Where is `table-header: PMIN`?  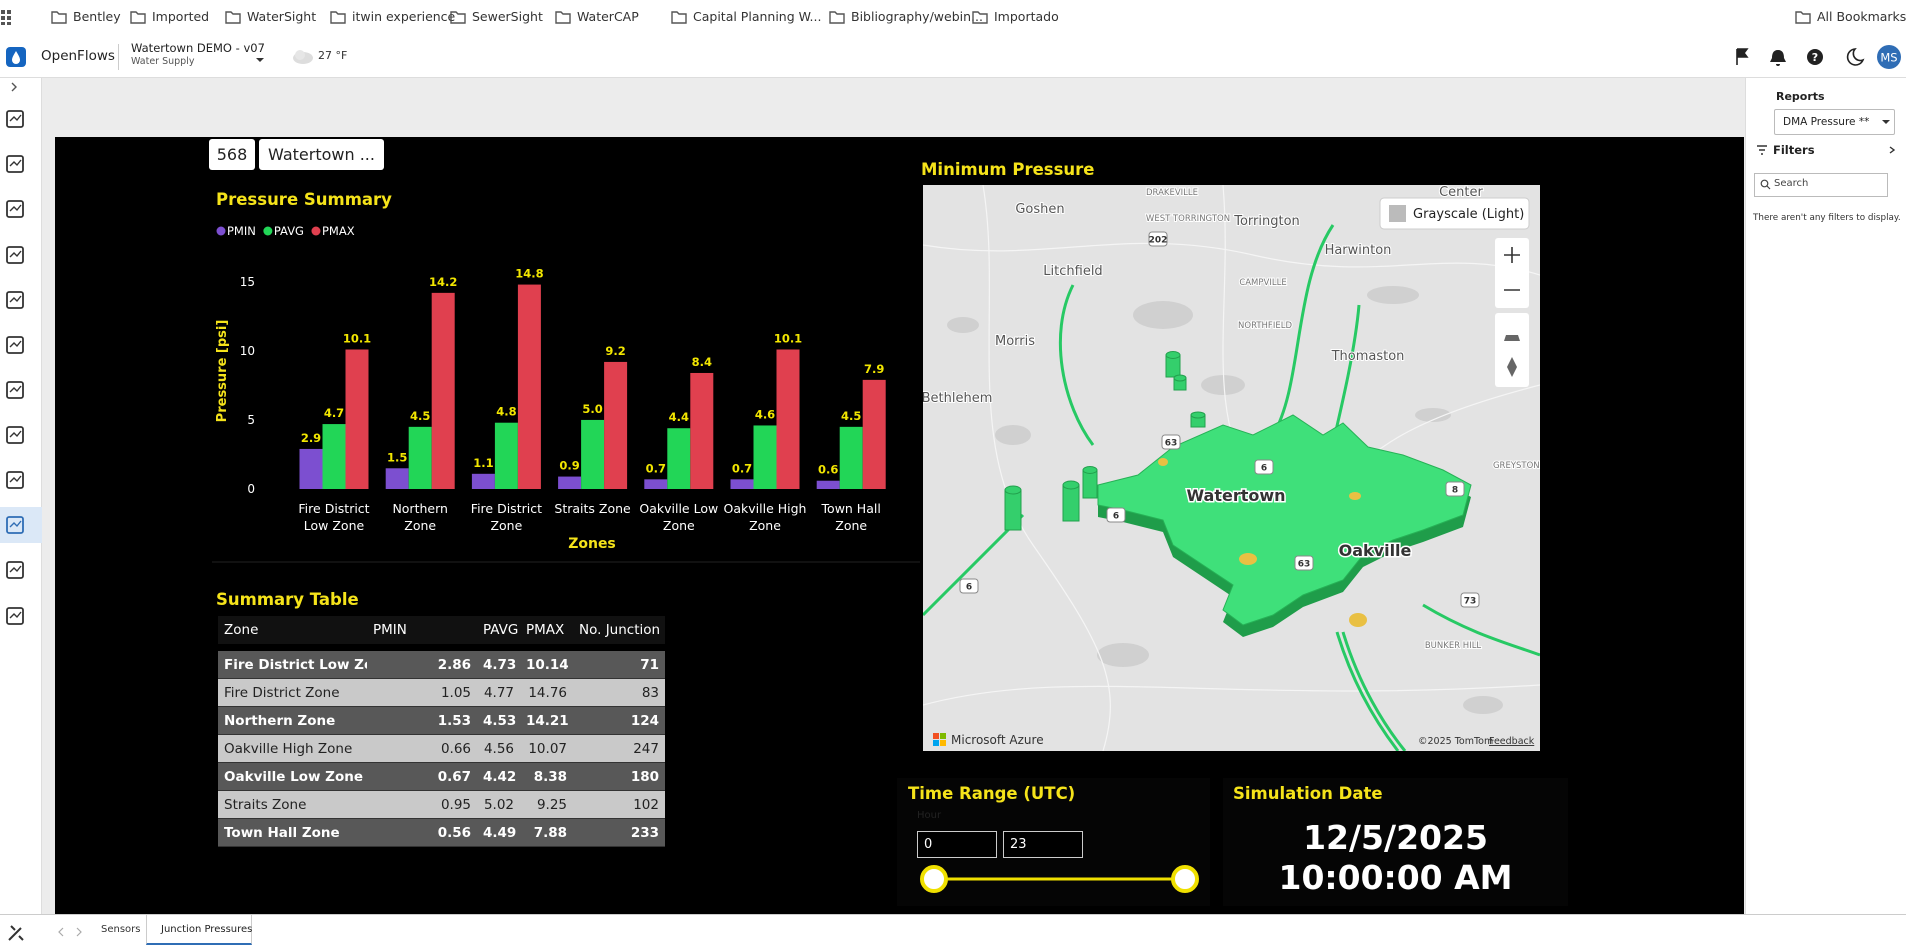 table-header: PMIN is located at coordinates (422, 630).